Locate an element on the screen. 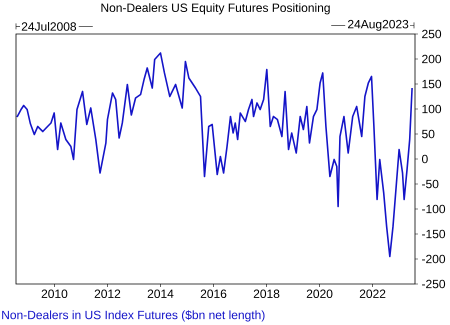 The height and width of the screenshot is (325, 450). y-tick-label: 50 is located at coordinates (428, 134).